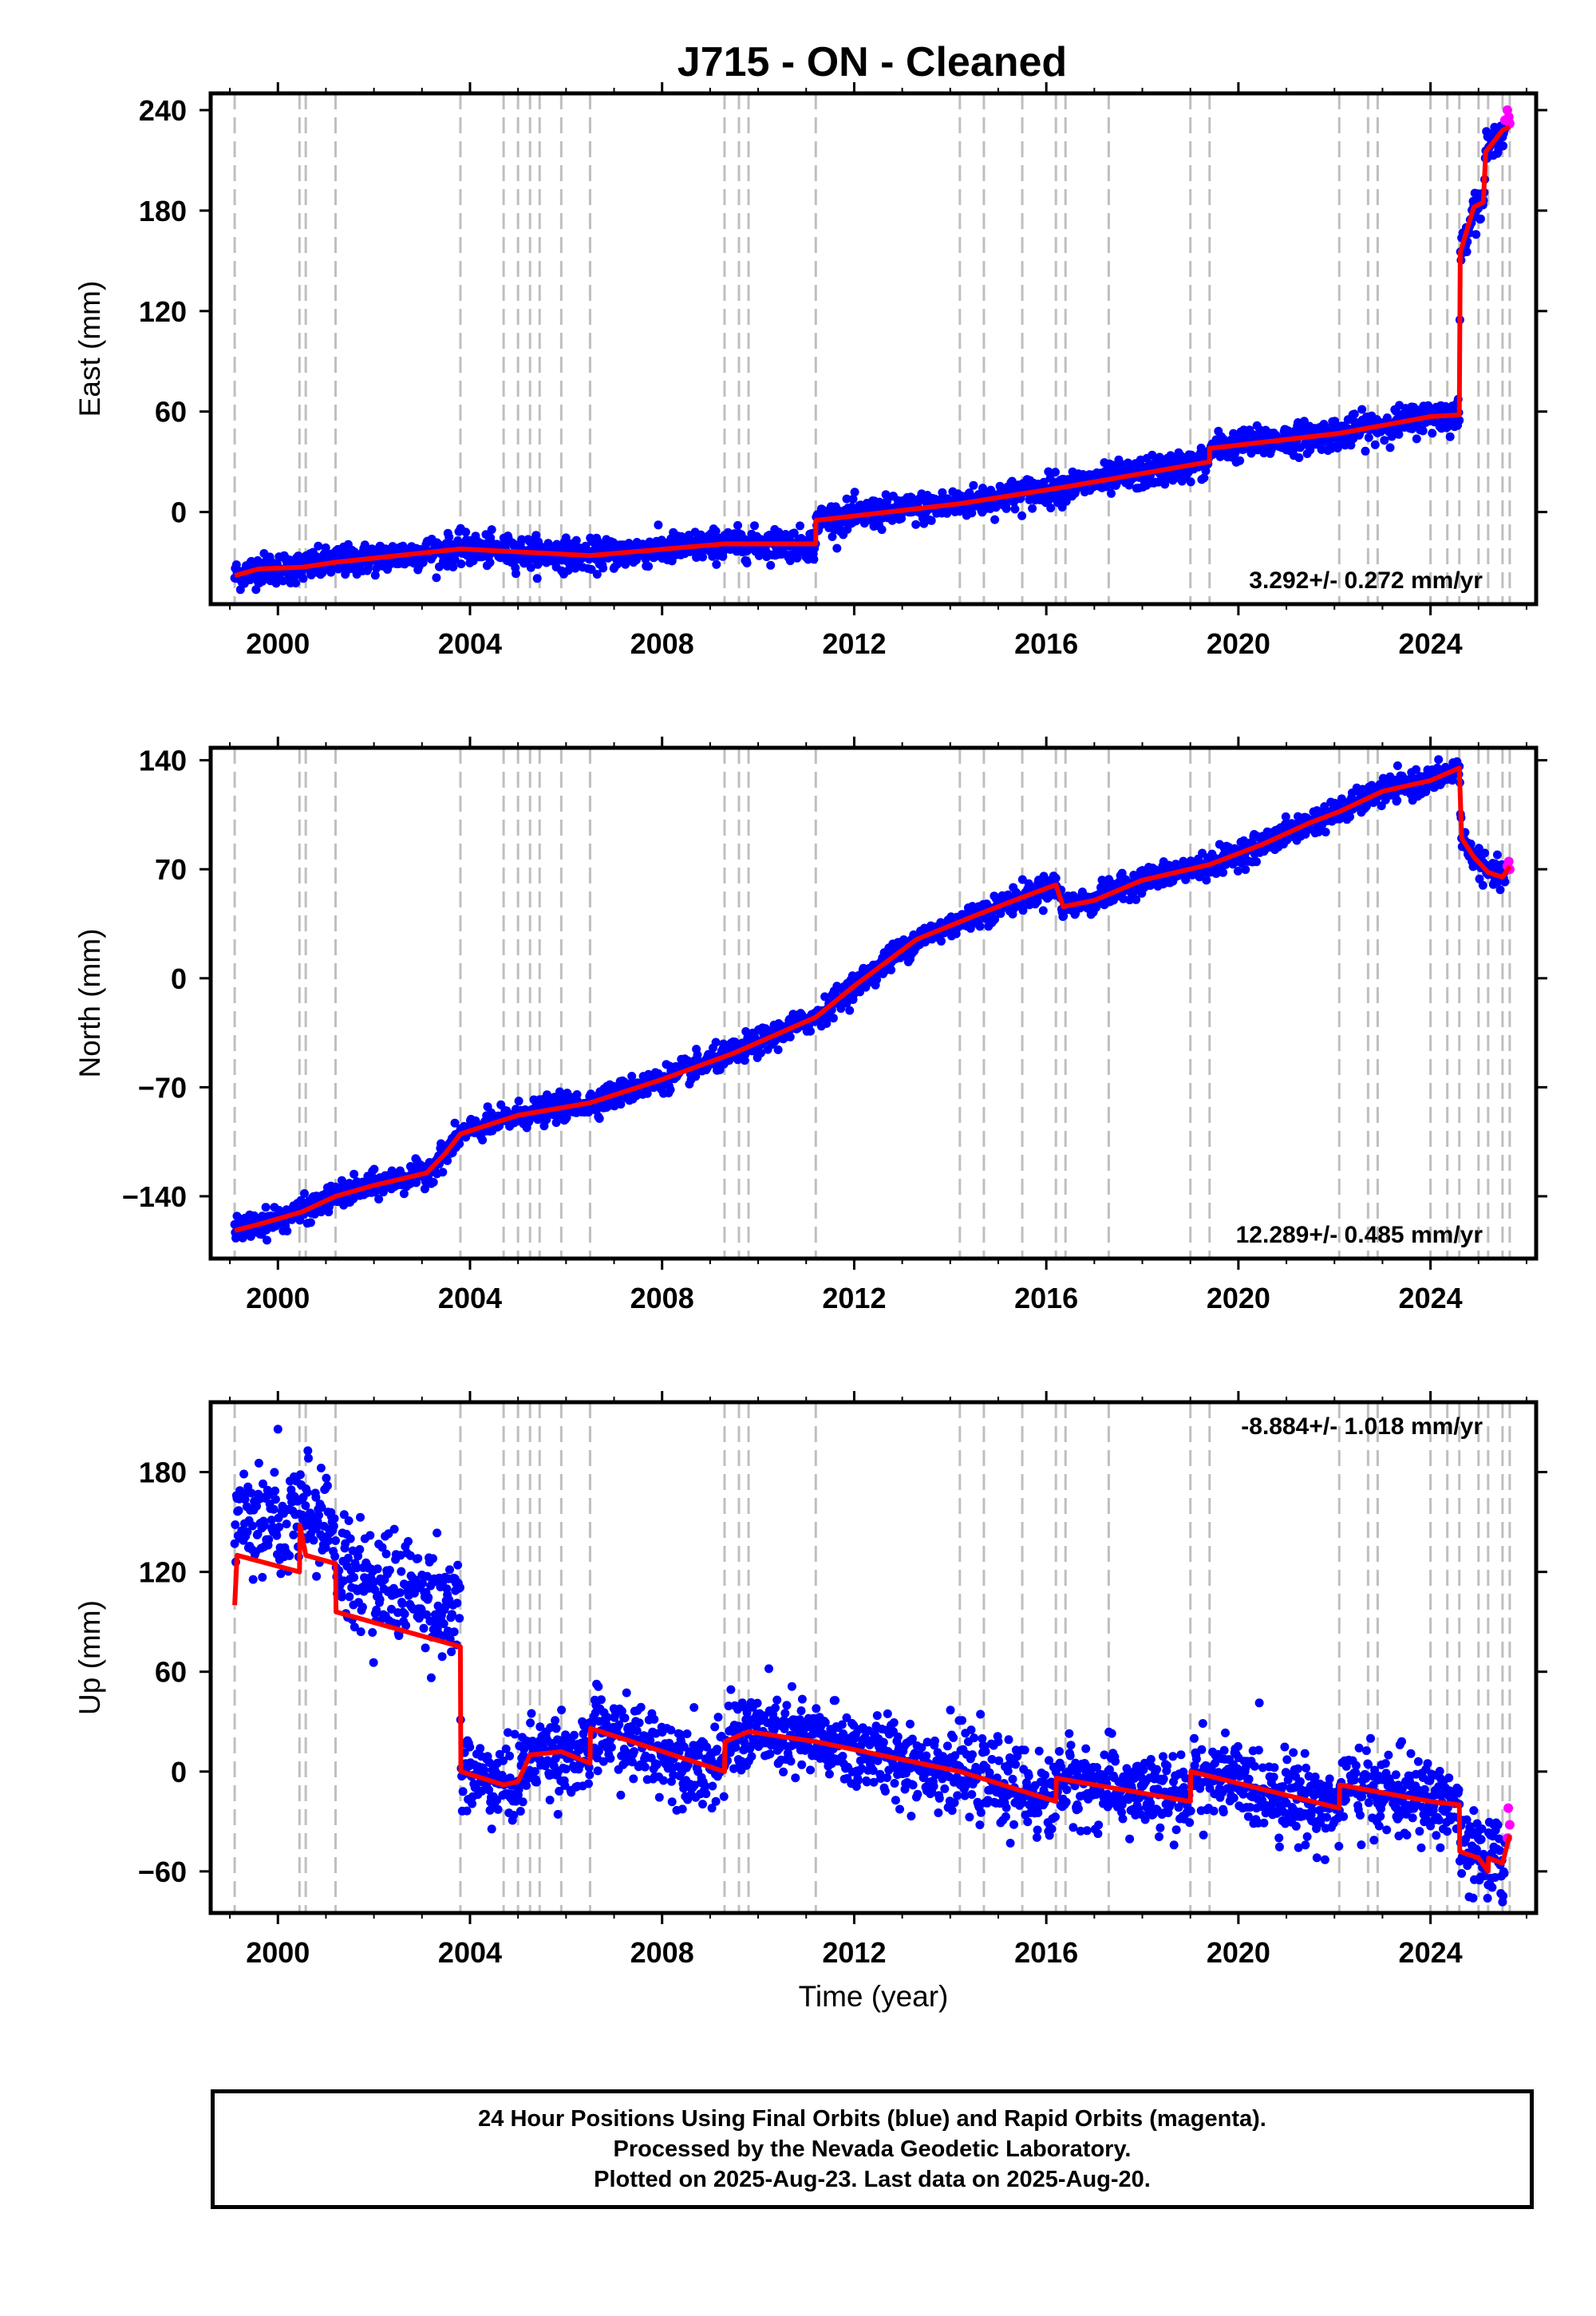 This screenshot has height=2316, width=1596. I want to click on east-rate-label: 3.292+/- 0.272 mm/yr, so click(1366, 580).